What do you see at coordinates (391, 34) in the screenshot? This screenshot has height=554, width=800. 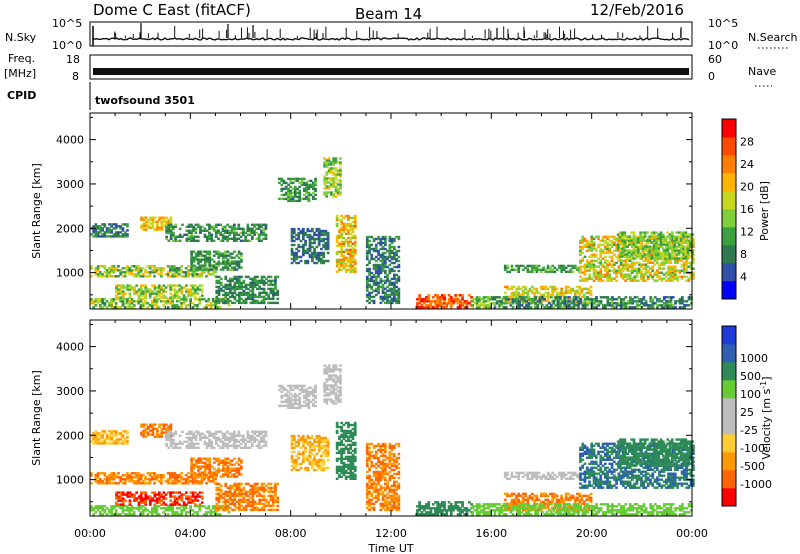 I see `nsky-strip-frame` at bounding box center [391, 34].